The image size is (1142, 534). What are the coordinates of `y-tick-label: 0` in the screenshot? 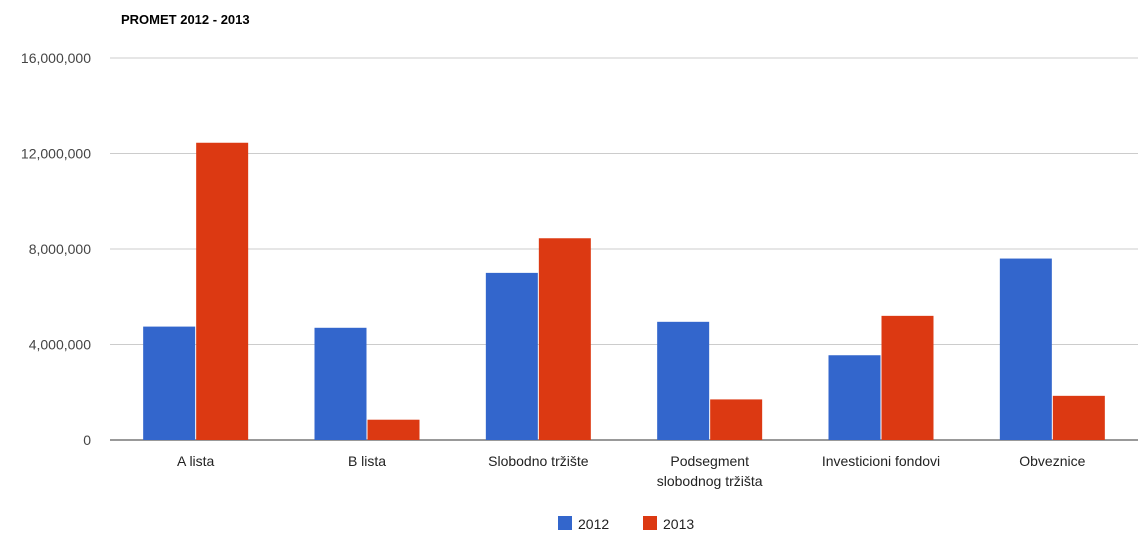 It's located at (87, 440).